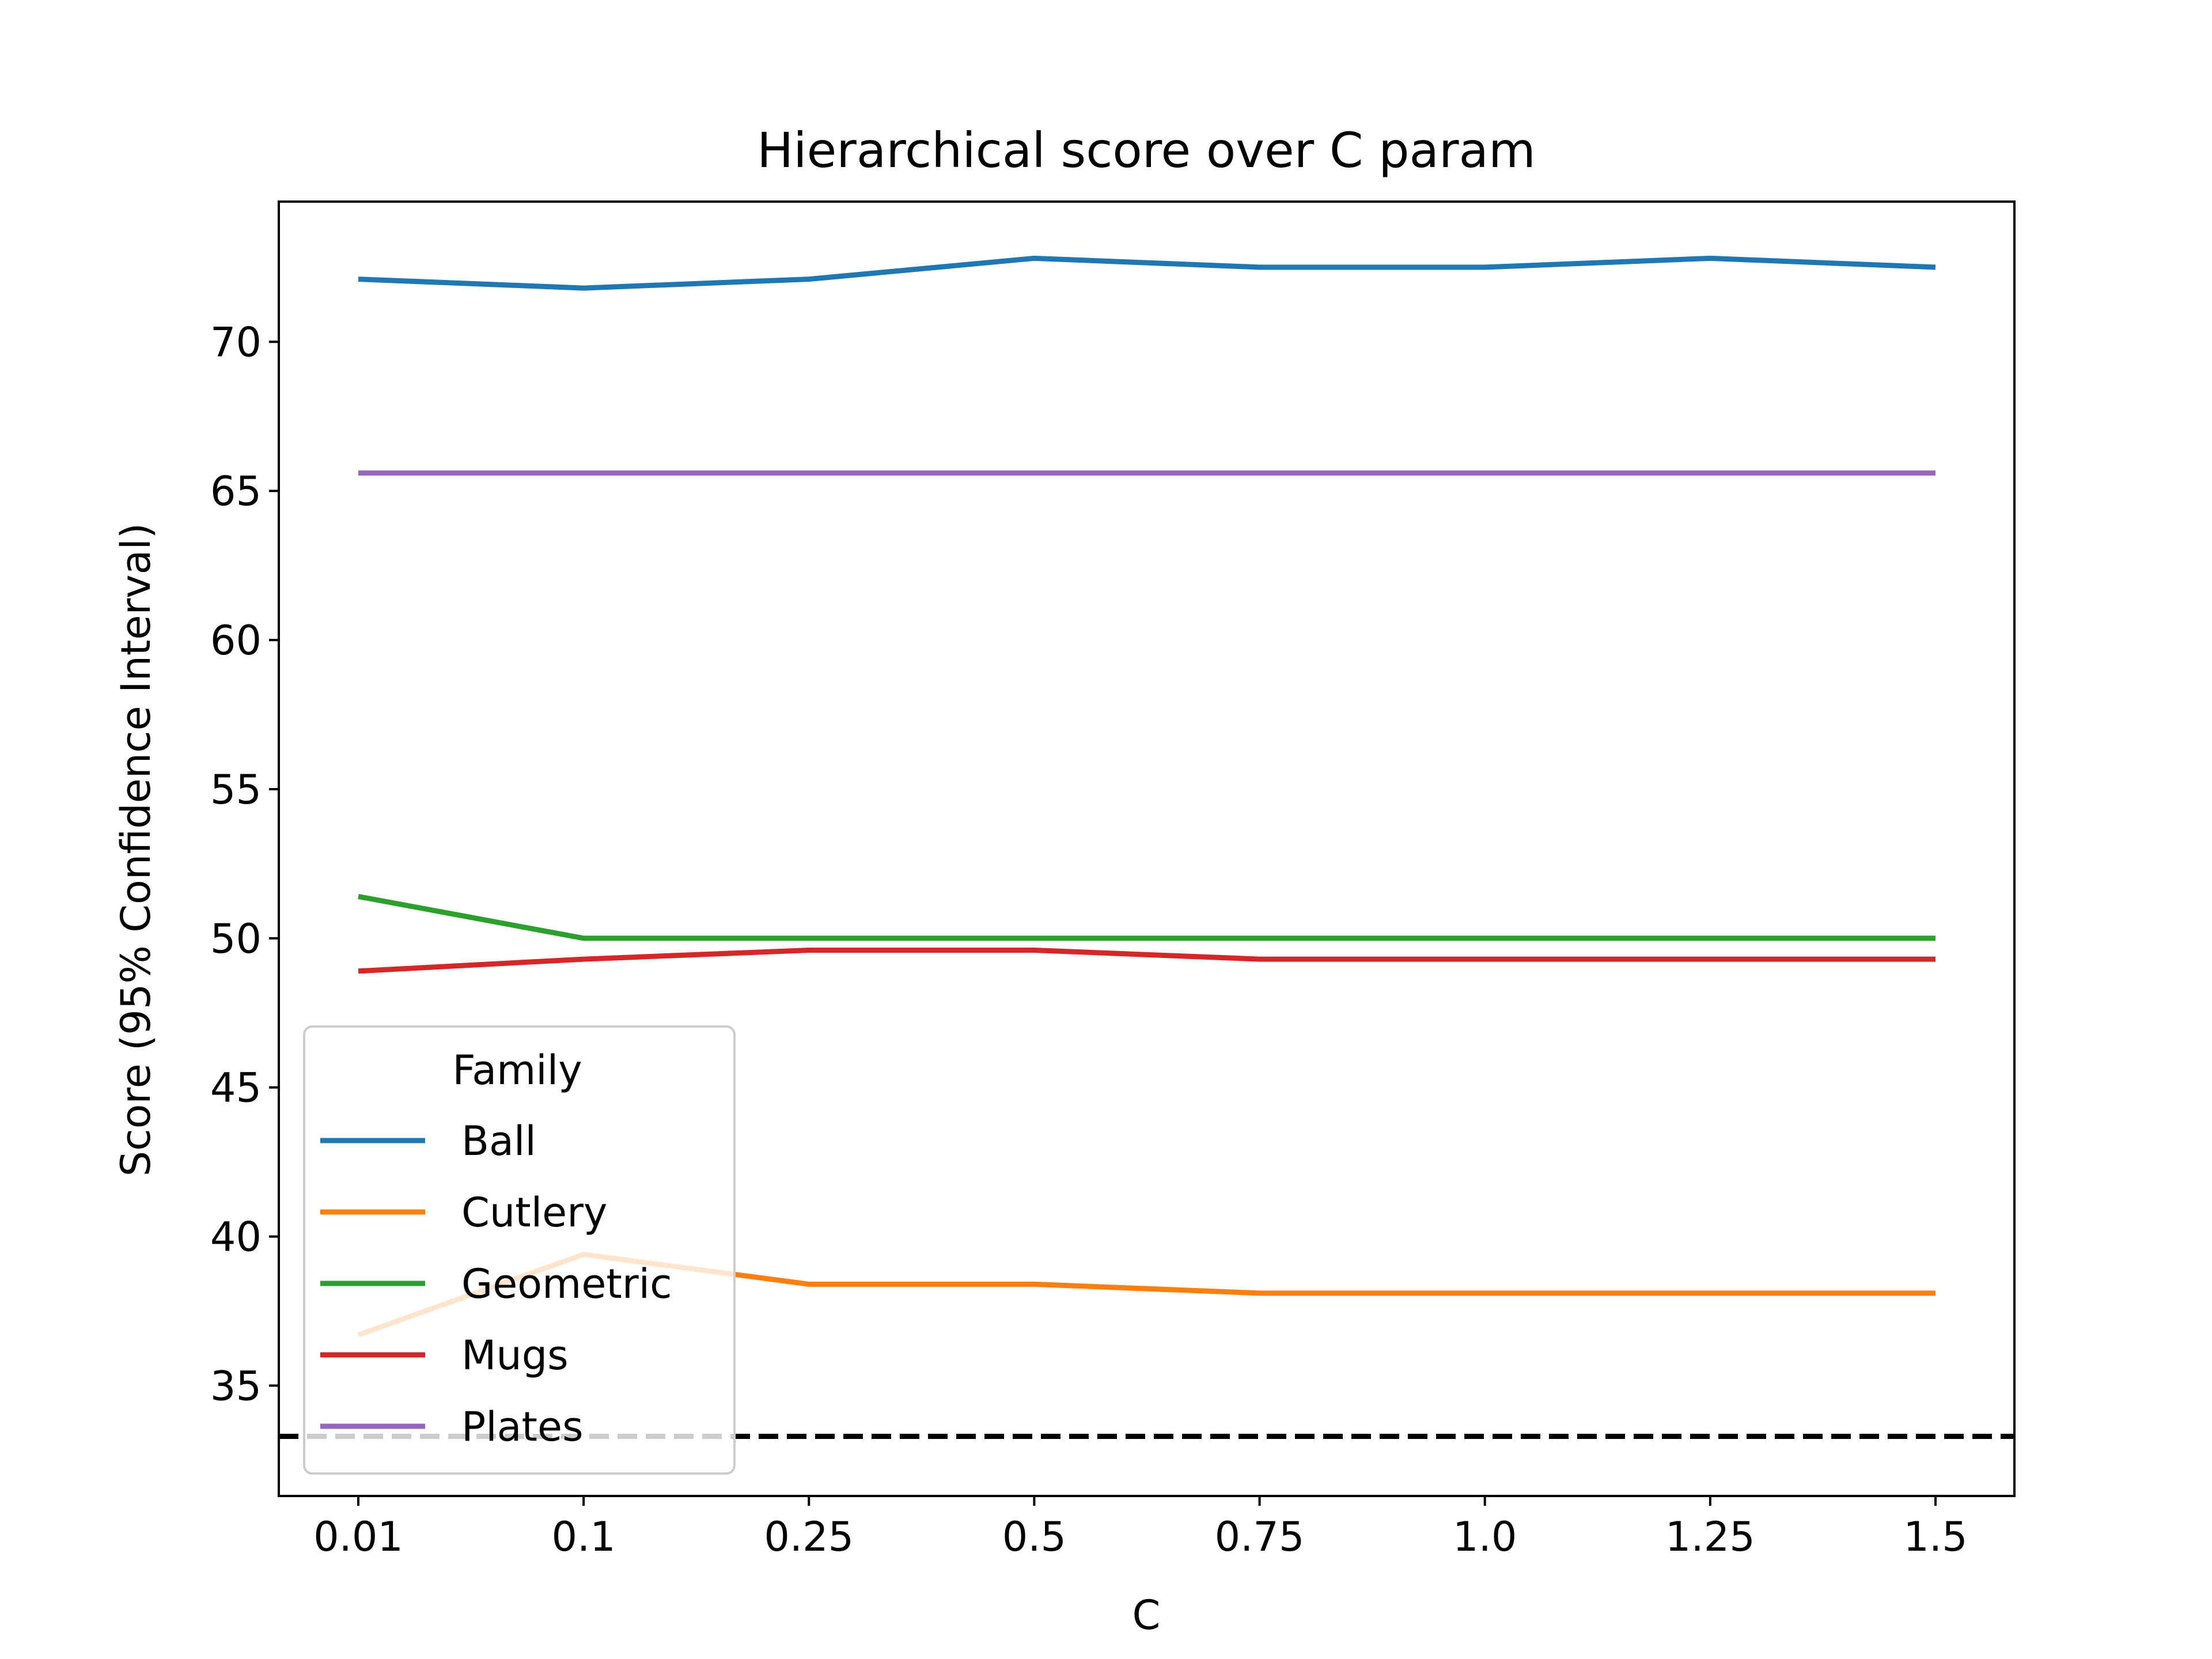  I want to click on y-tick-label: 45, so click(236, 1088).